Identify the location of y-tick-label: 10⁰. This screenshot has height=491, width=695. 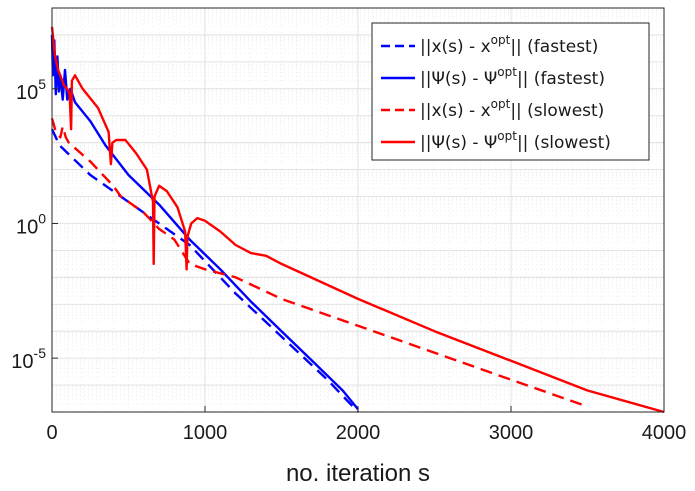
(31, 224).